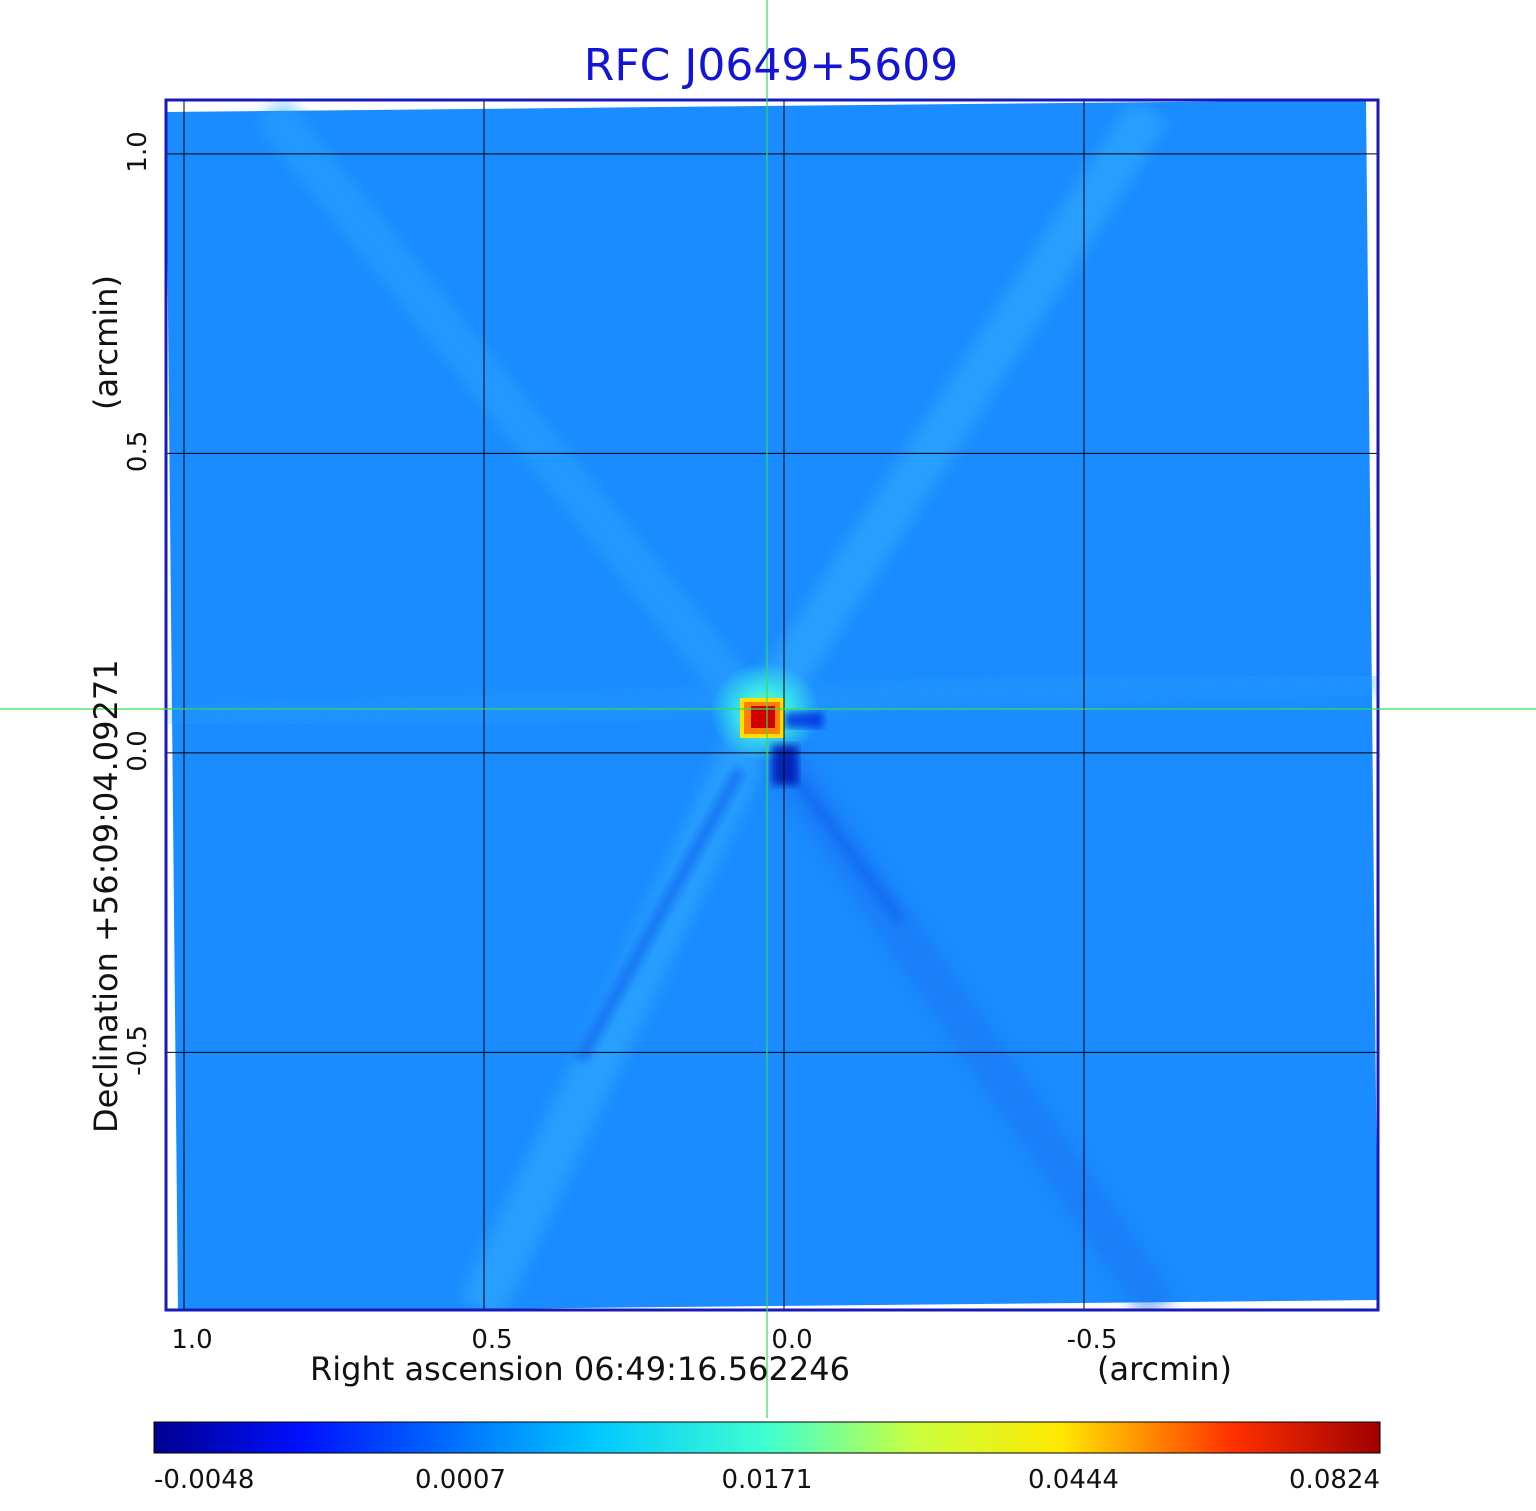 The width and height of the screenshot is (1536, 1511). What do you see at coordinates (138, 1050) in the screenshot?
I see `y-tick-label: -0.5` at bounding box center [138, 1050].